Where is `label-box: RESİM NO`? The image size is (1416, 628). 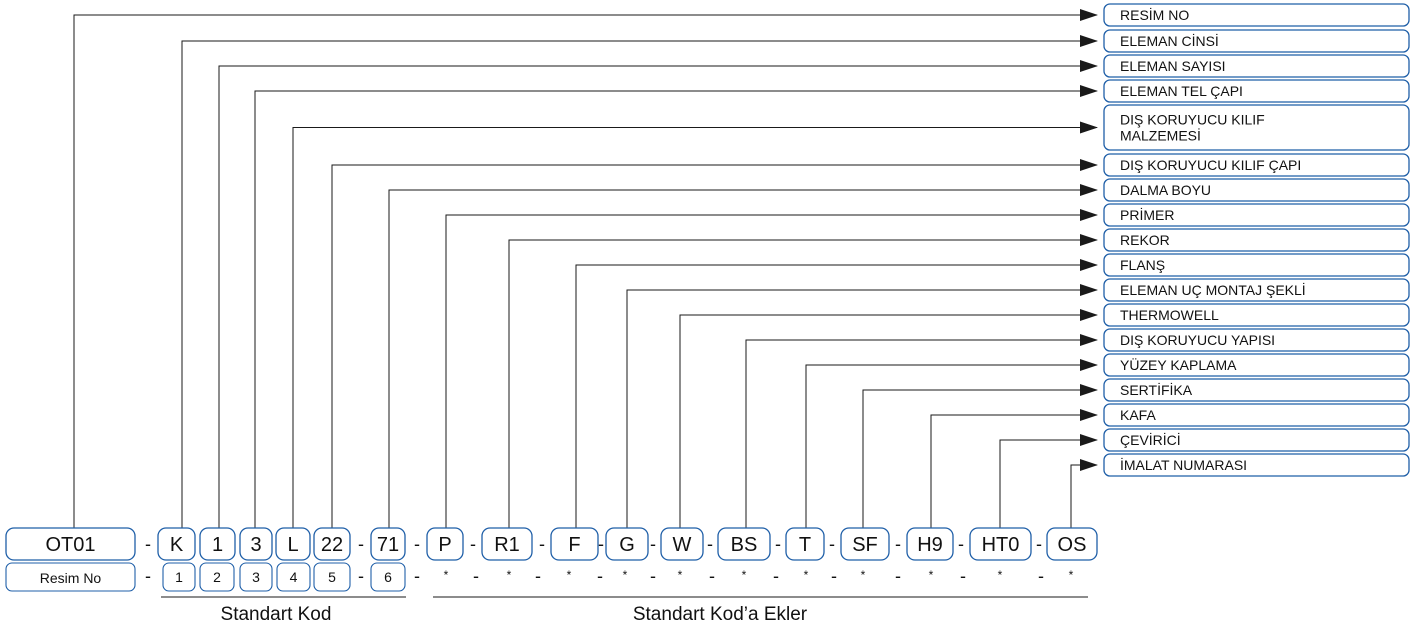 label-box: RESİM NO is located at coordinates (1256, 15).